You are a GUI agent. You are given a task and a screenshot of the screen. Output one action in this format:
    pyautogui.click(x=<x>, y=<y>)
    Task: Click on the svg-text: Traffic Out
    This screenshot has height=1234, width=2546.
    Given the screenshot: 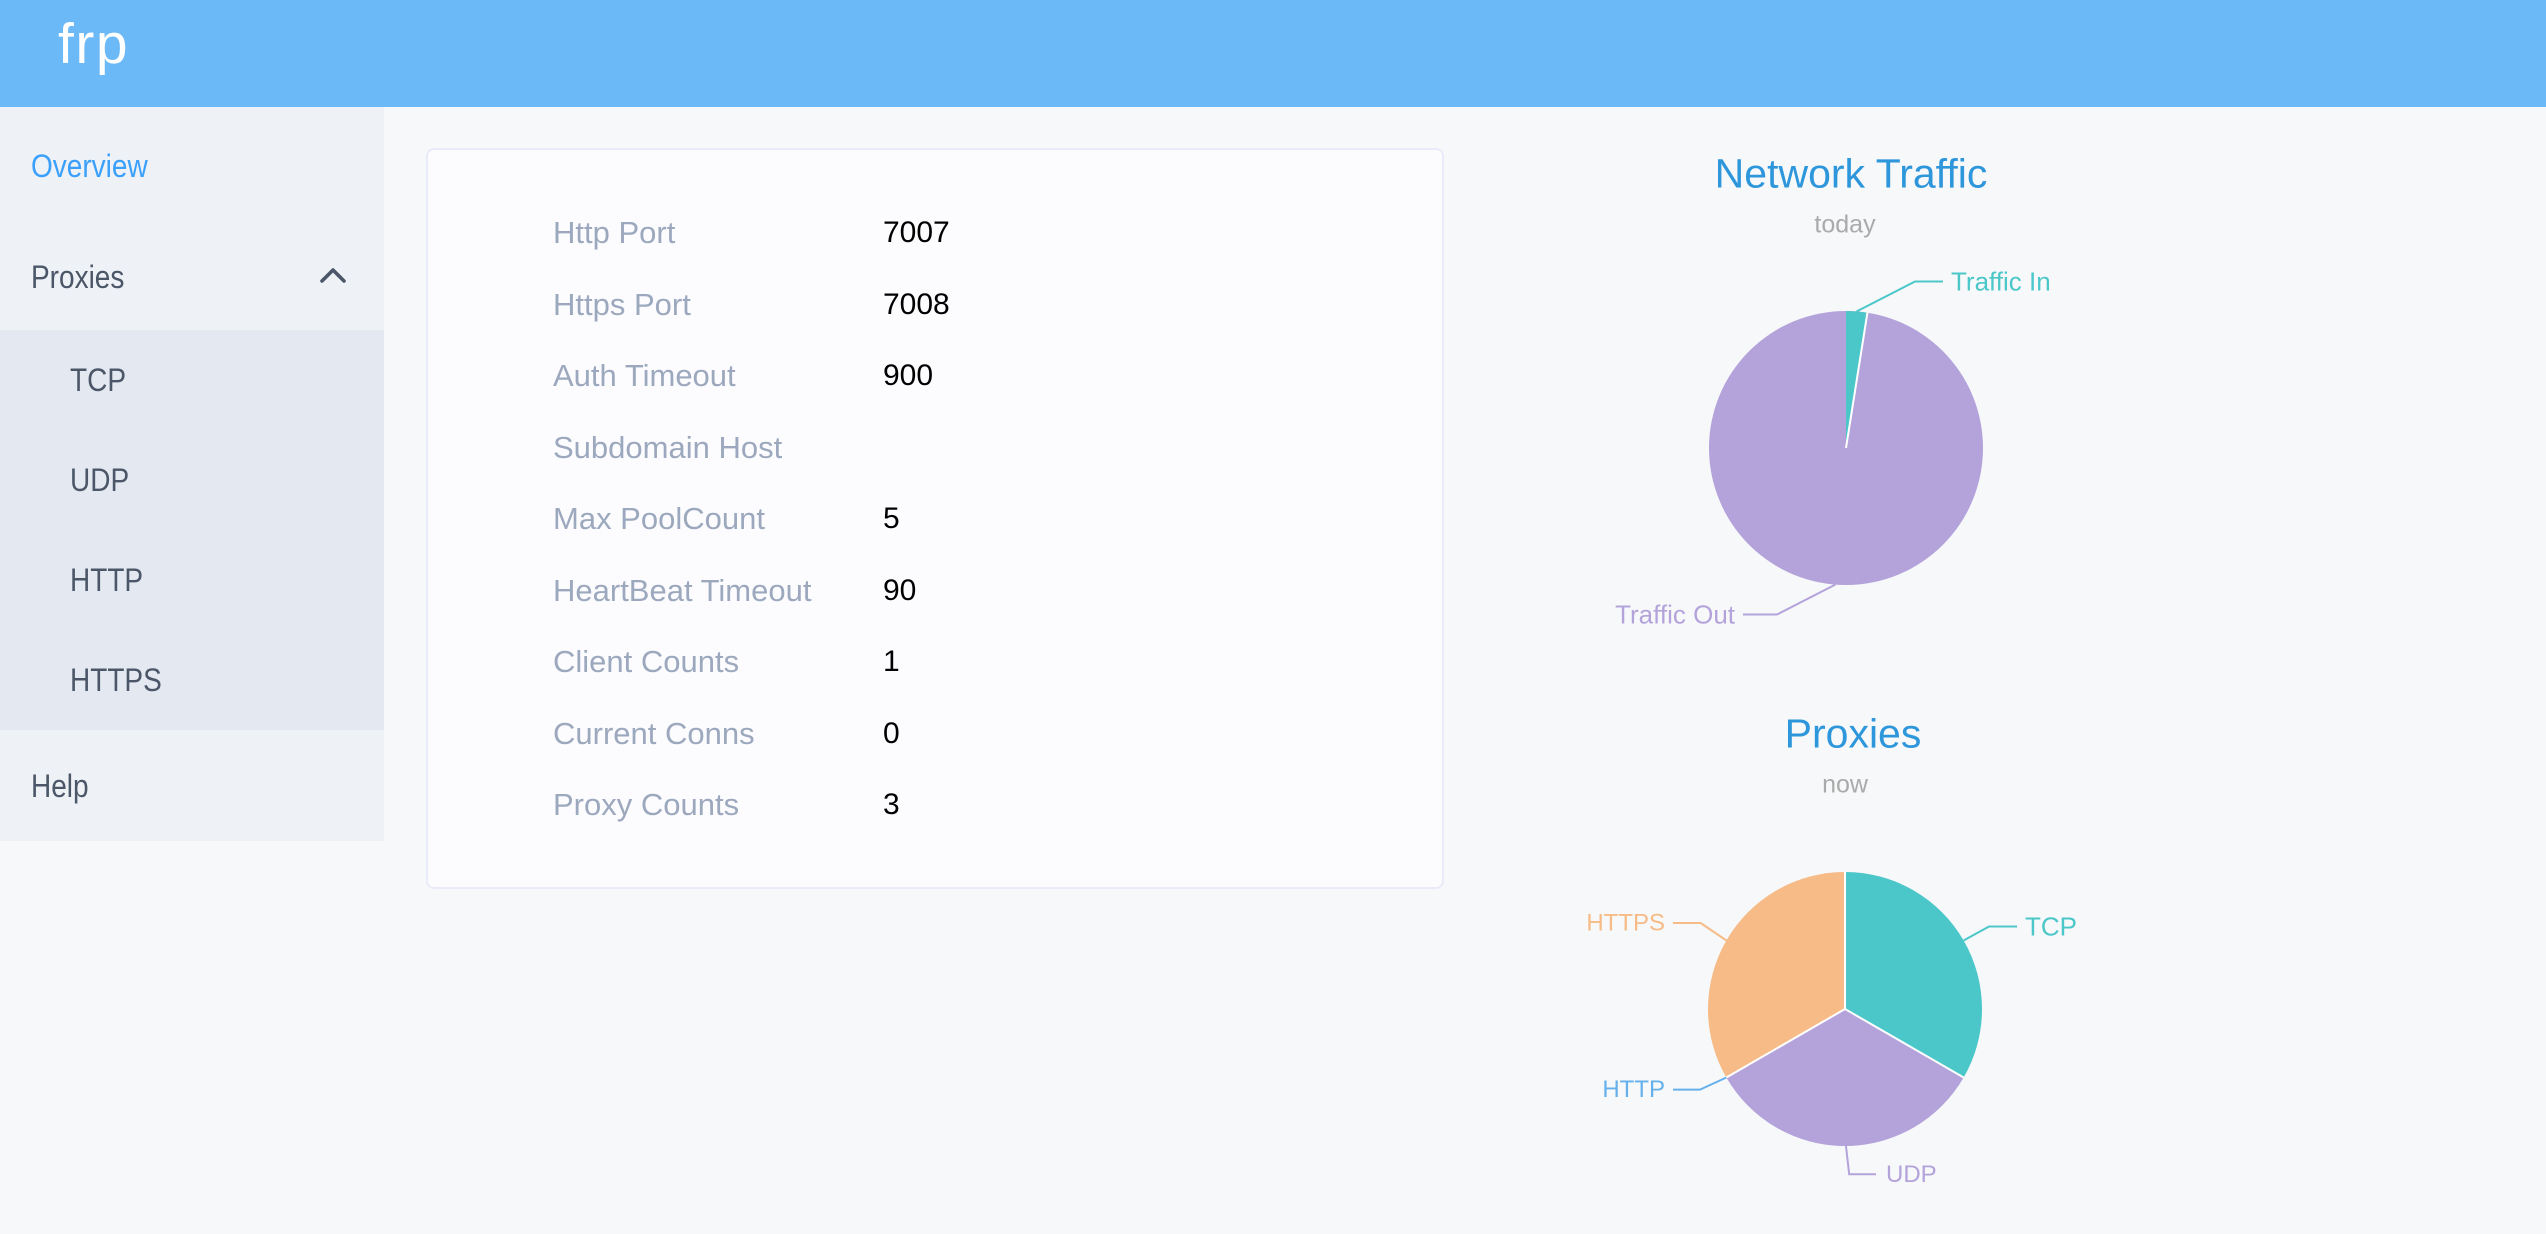 What is the action you would take?
    pyautogui.click(x=1675, y=615)
    